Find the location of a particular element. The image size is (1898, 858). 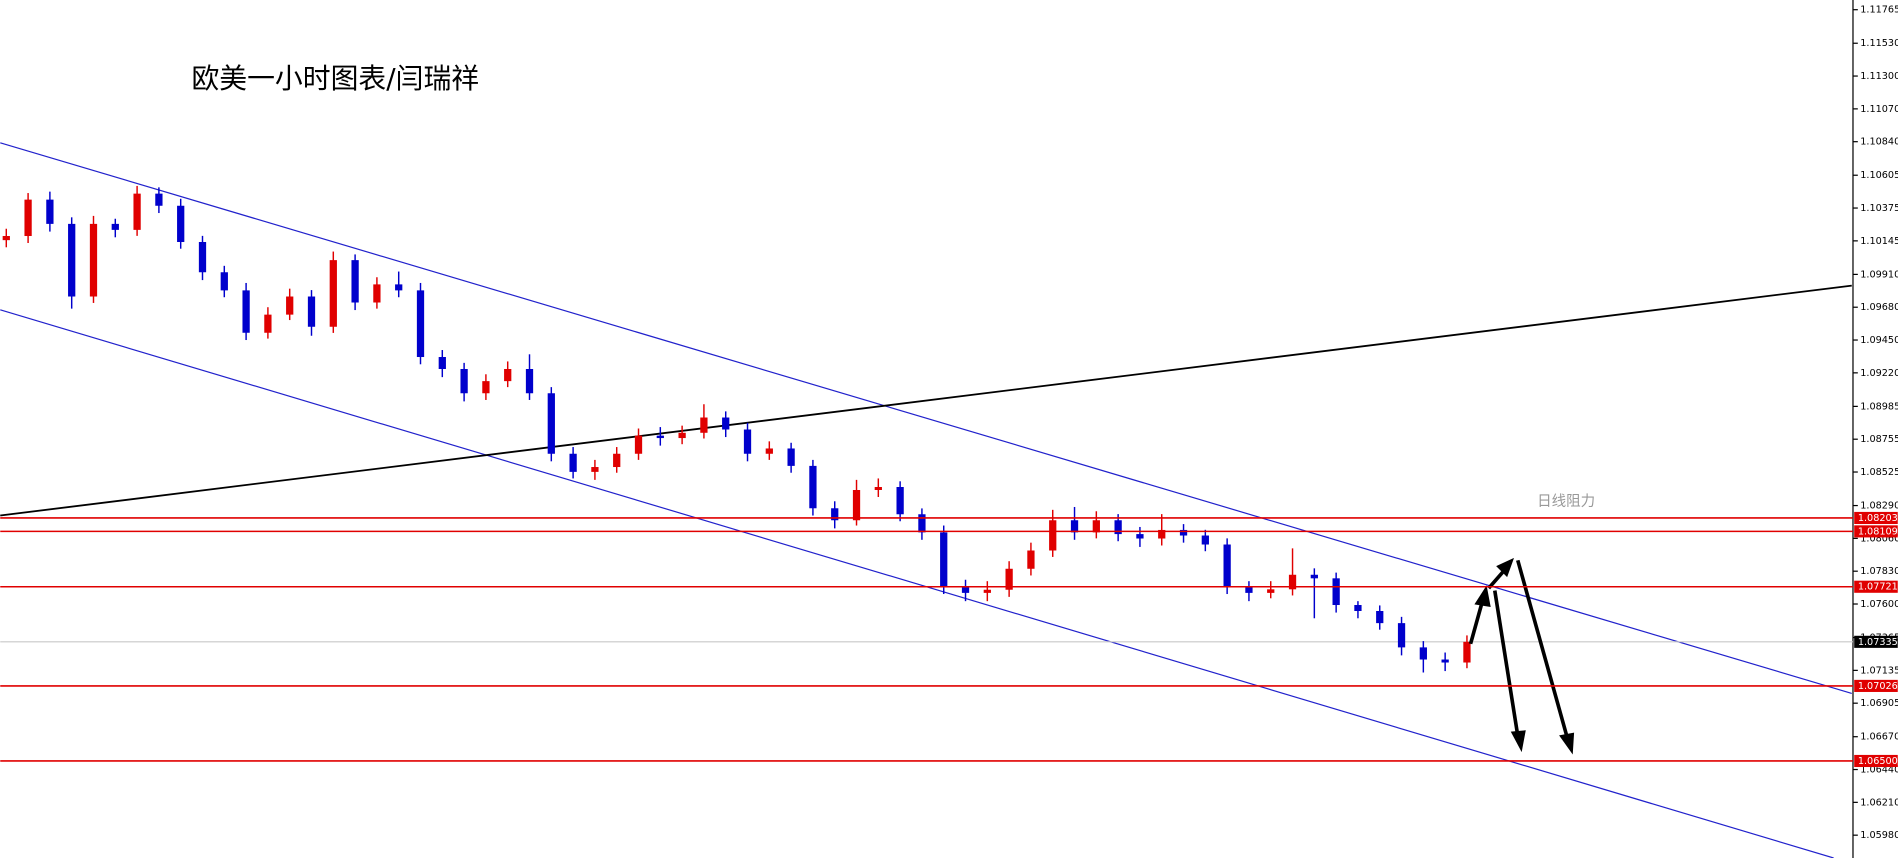

y-tick-label: 1.11300 is located at coordinates (1879, 76).